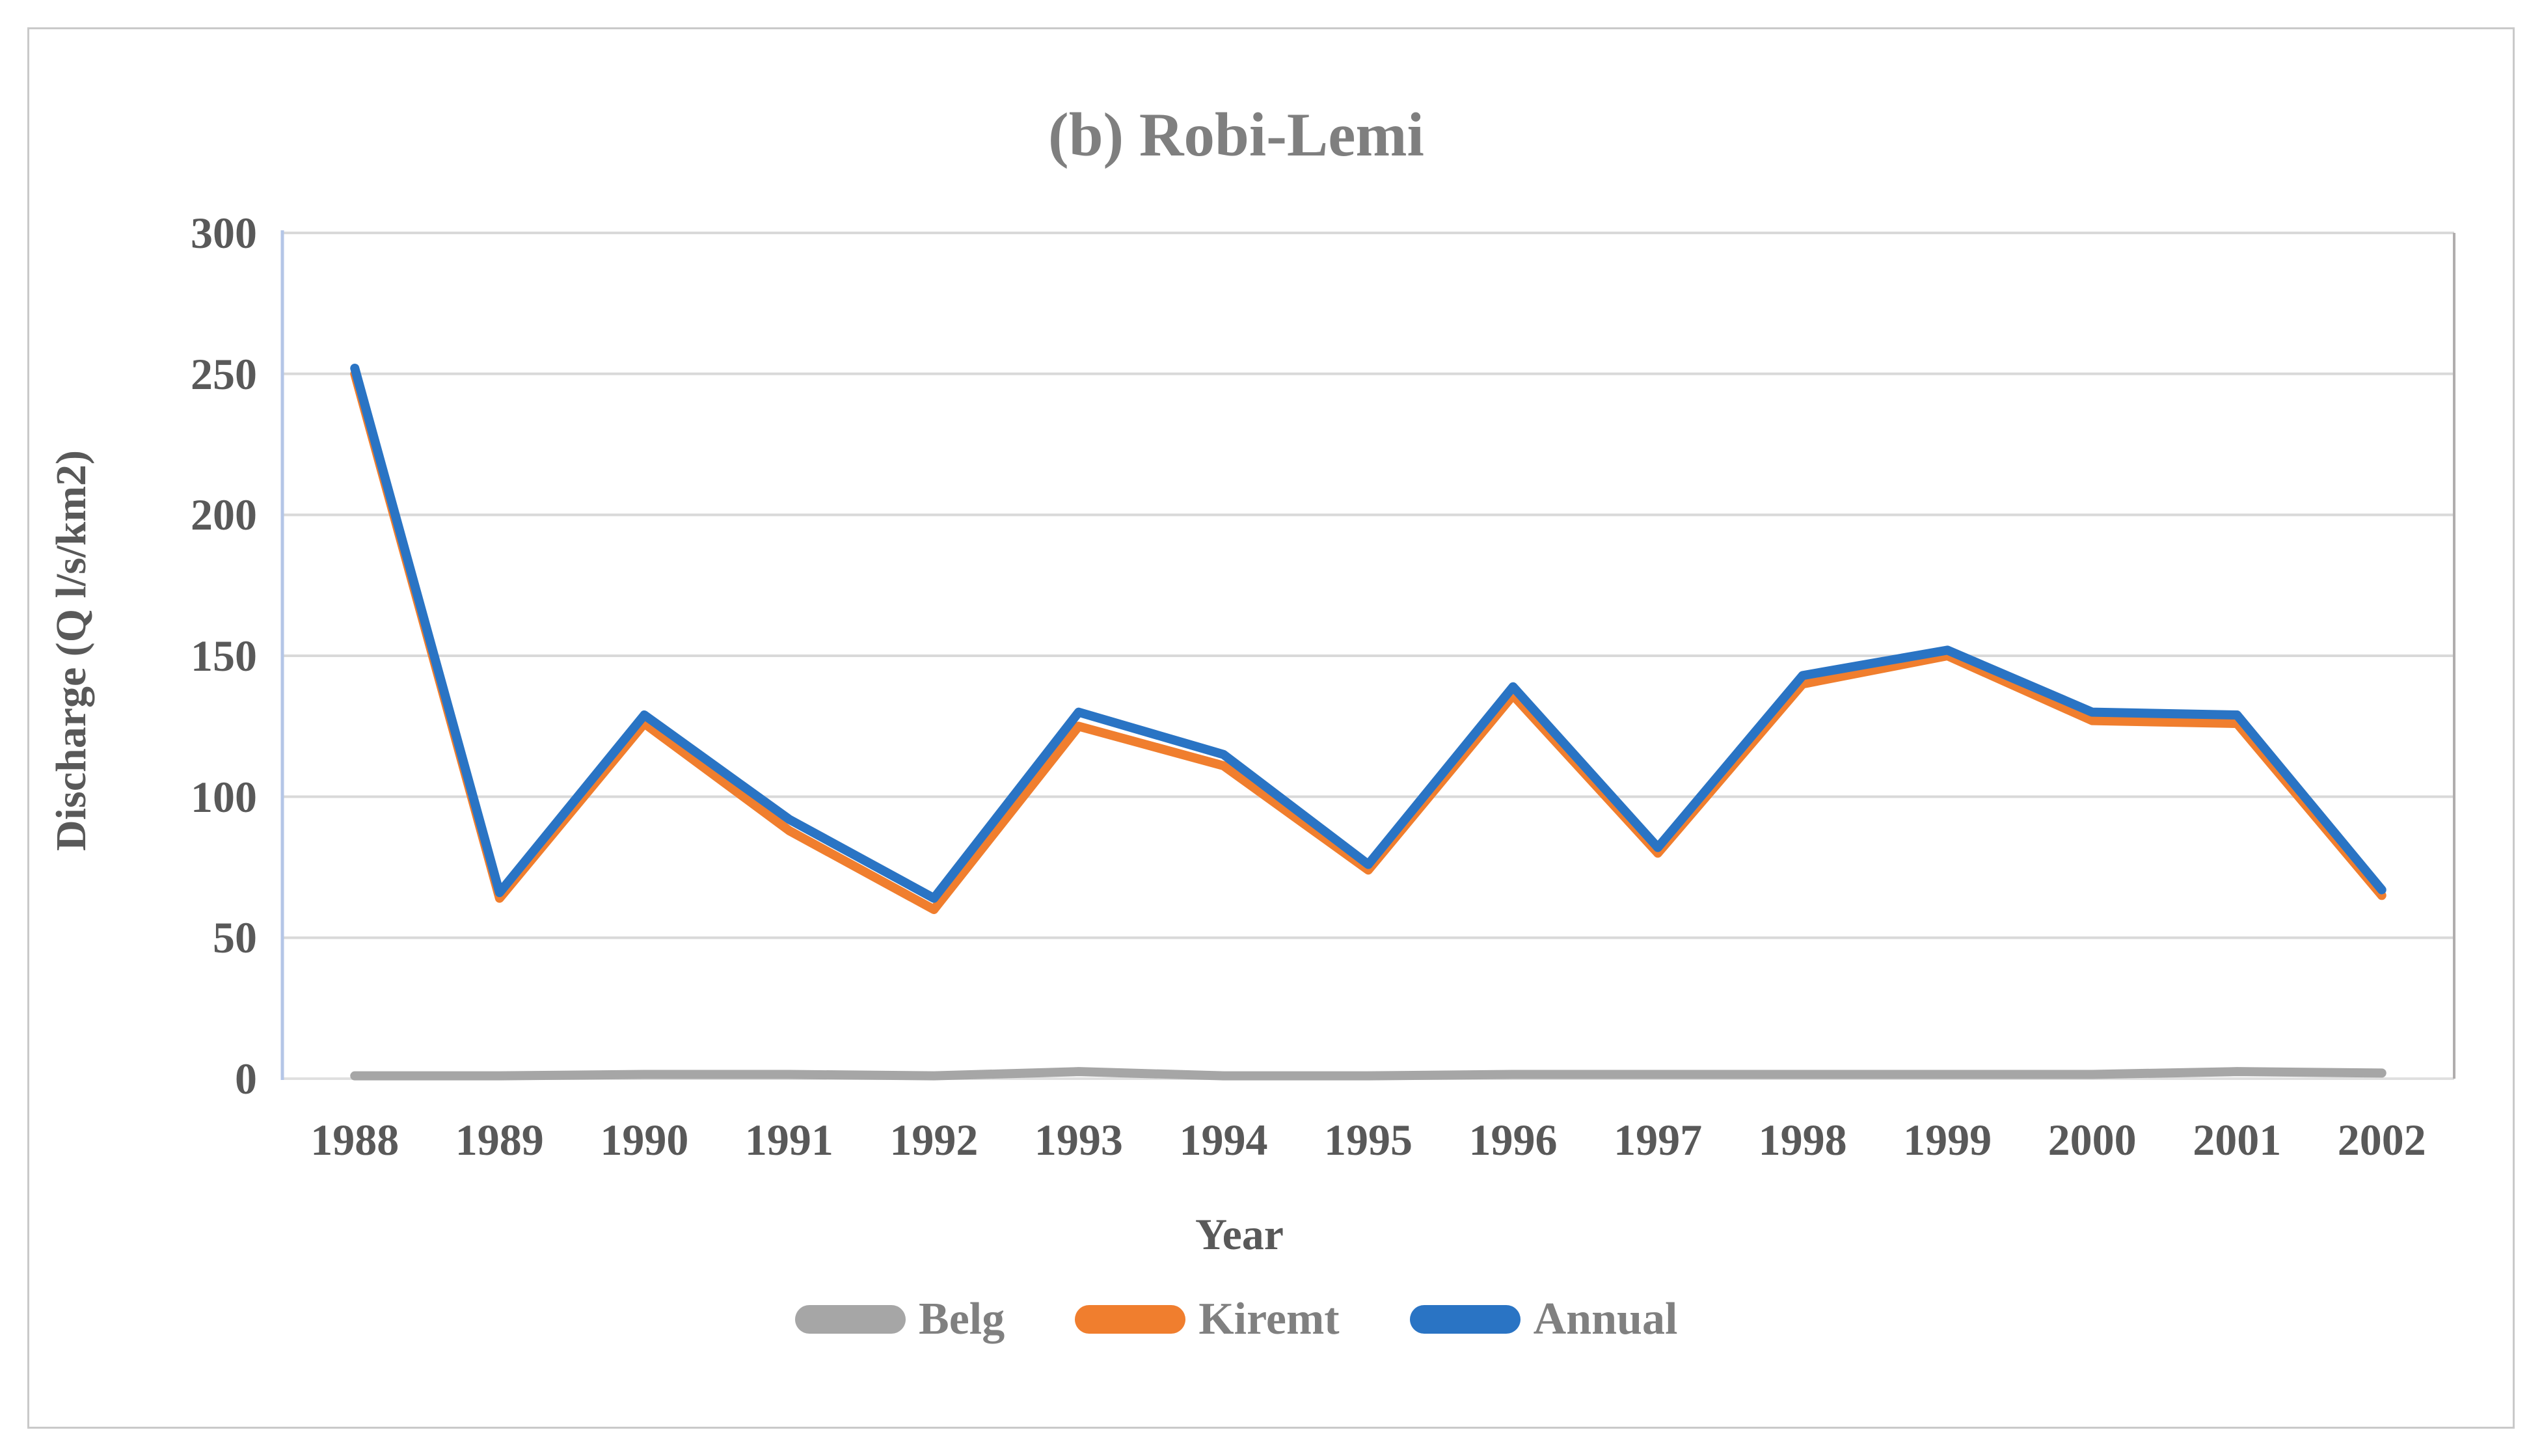  Describe the element at coordinates (224, 233) in the screenshot. I see `y-tick-label-300: 300` at that location.